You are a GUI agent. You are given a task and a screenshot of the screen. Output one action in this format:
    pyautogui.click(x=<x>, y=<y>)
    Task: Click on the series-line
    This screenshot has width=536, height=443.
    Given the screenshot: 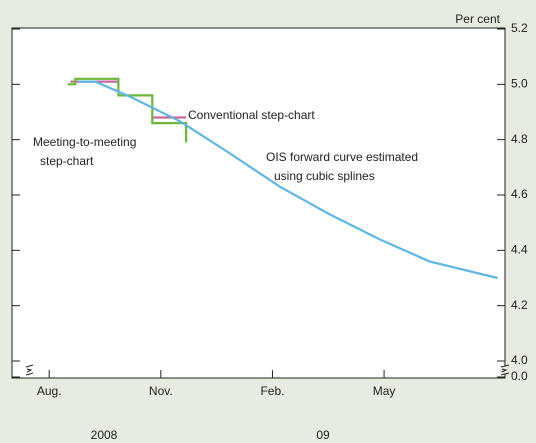 What is the action you would take?
    pyautogui.click(x=127, y=110)
    